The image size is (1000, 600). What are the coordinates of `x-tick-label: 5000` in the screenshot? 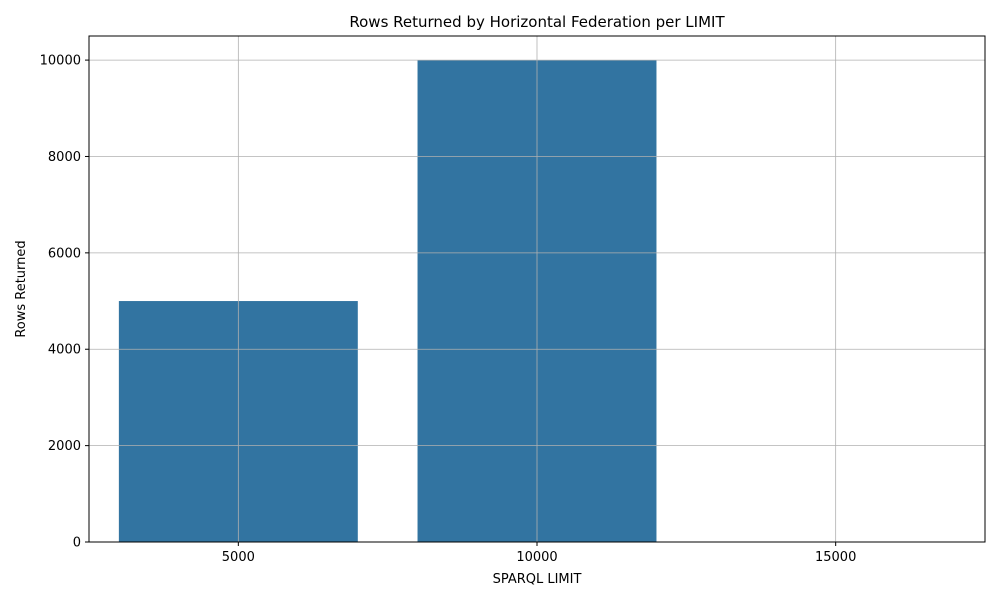 It's located at (238, 557).